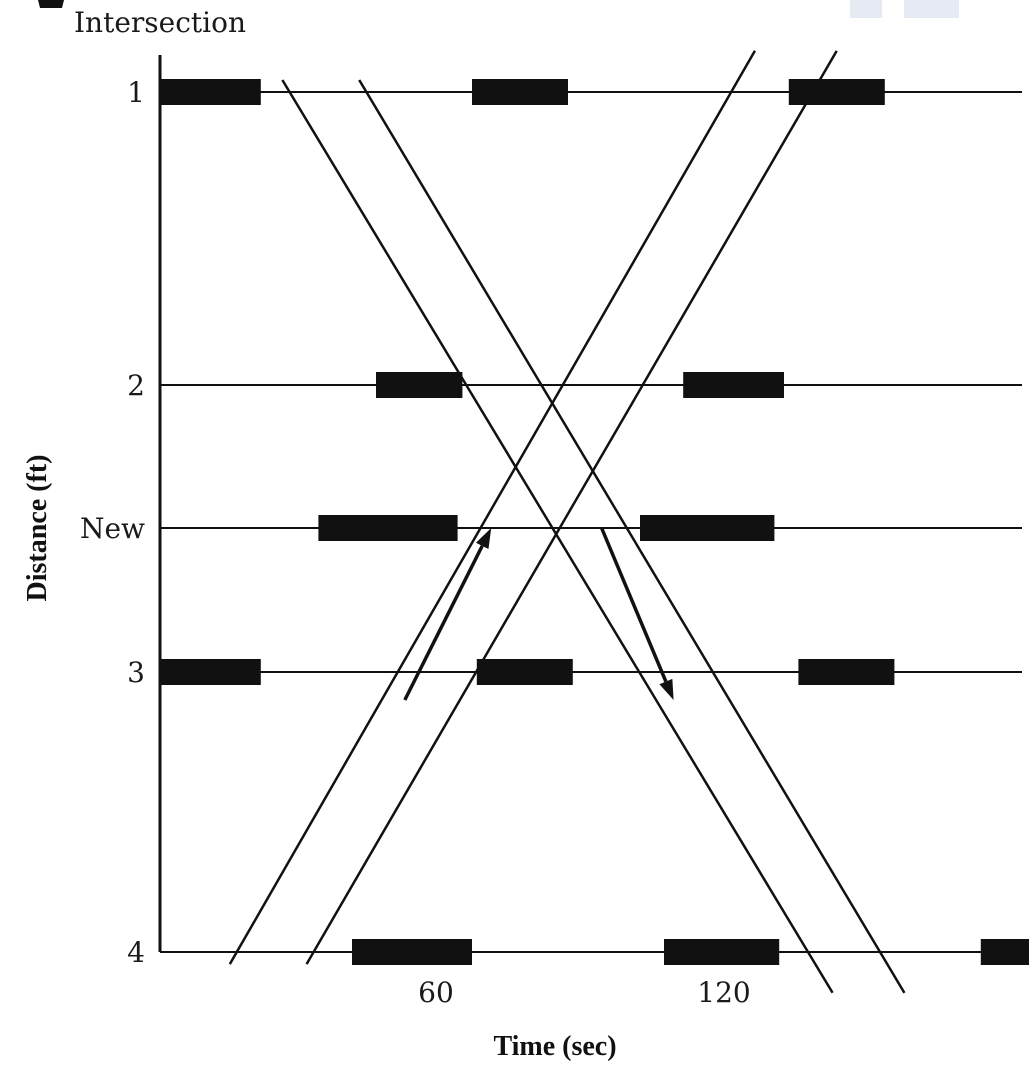 This screenshot has width=1029, height=1066. What do you see at coordinates (136, 672) in the screenshot?
I see `intersection-label-3: 3` at bounding box center [136, 672].